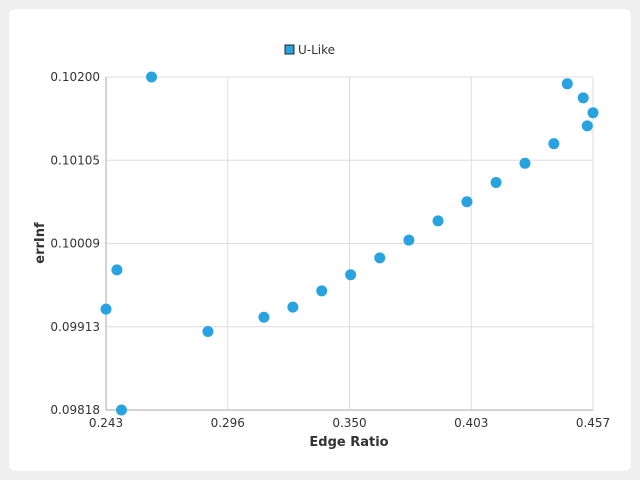  I want to click on y-tick-label: 0.10200, so click(75, 77).